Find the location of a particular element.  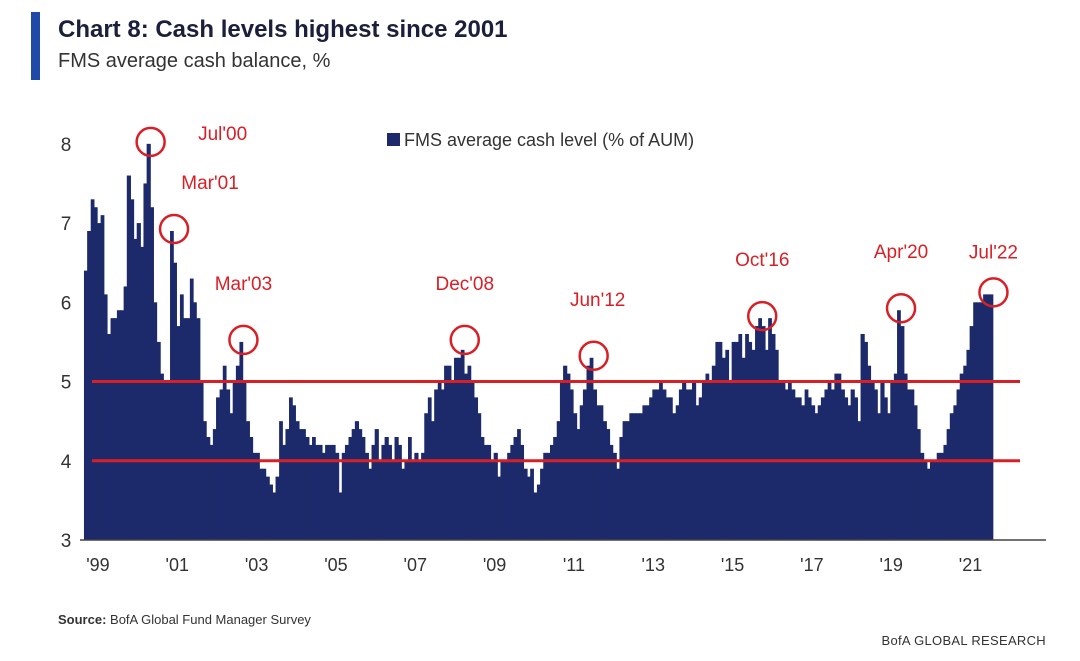

x-tick-label: '21 is located at coordinates (970, 565).